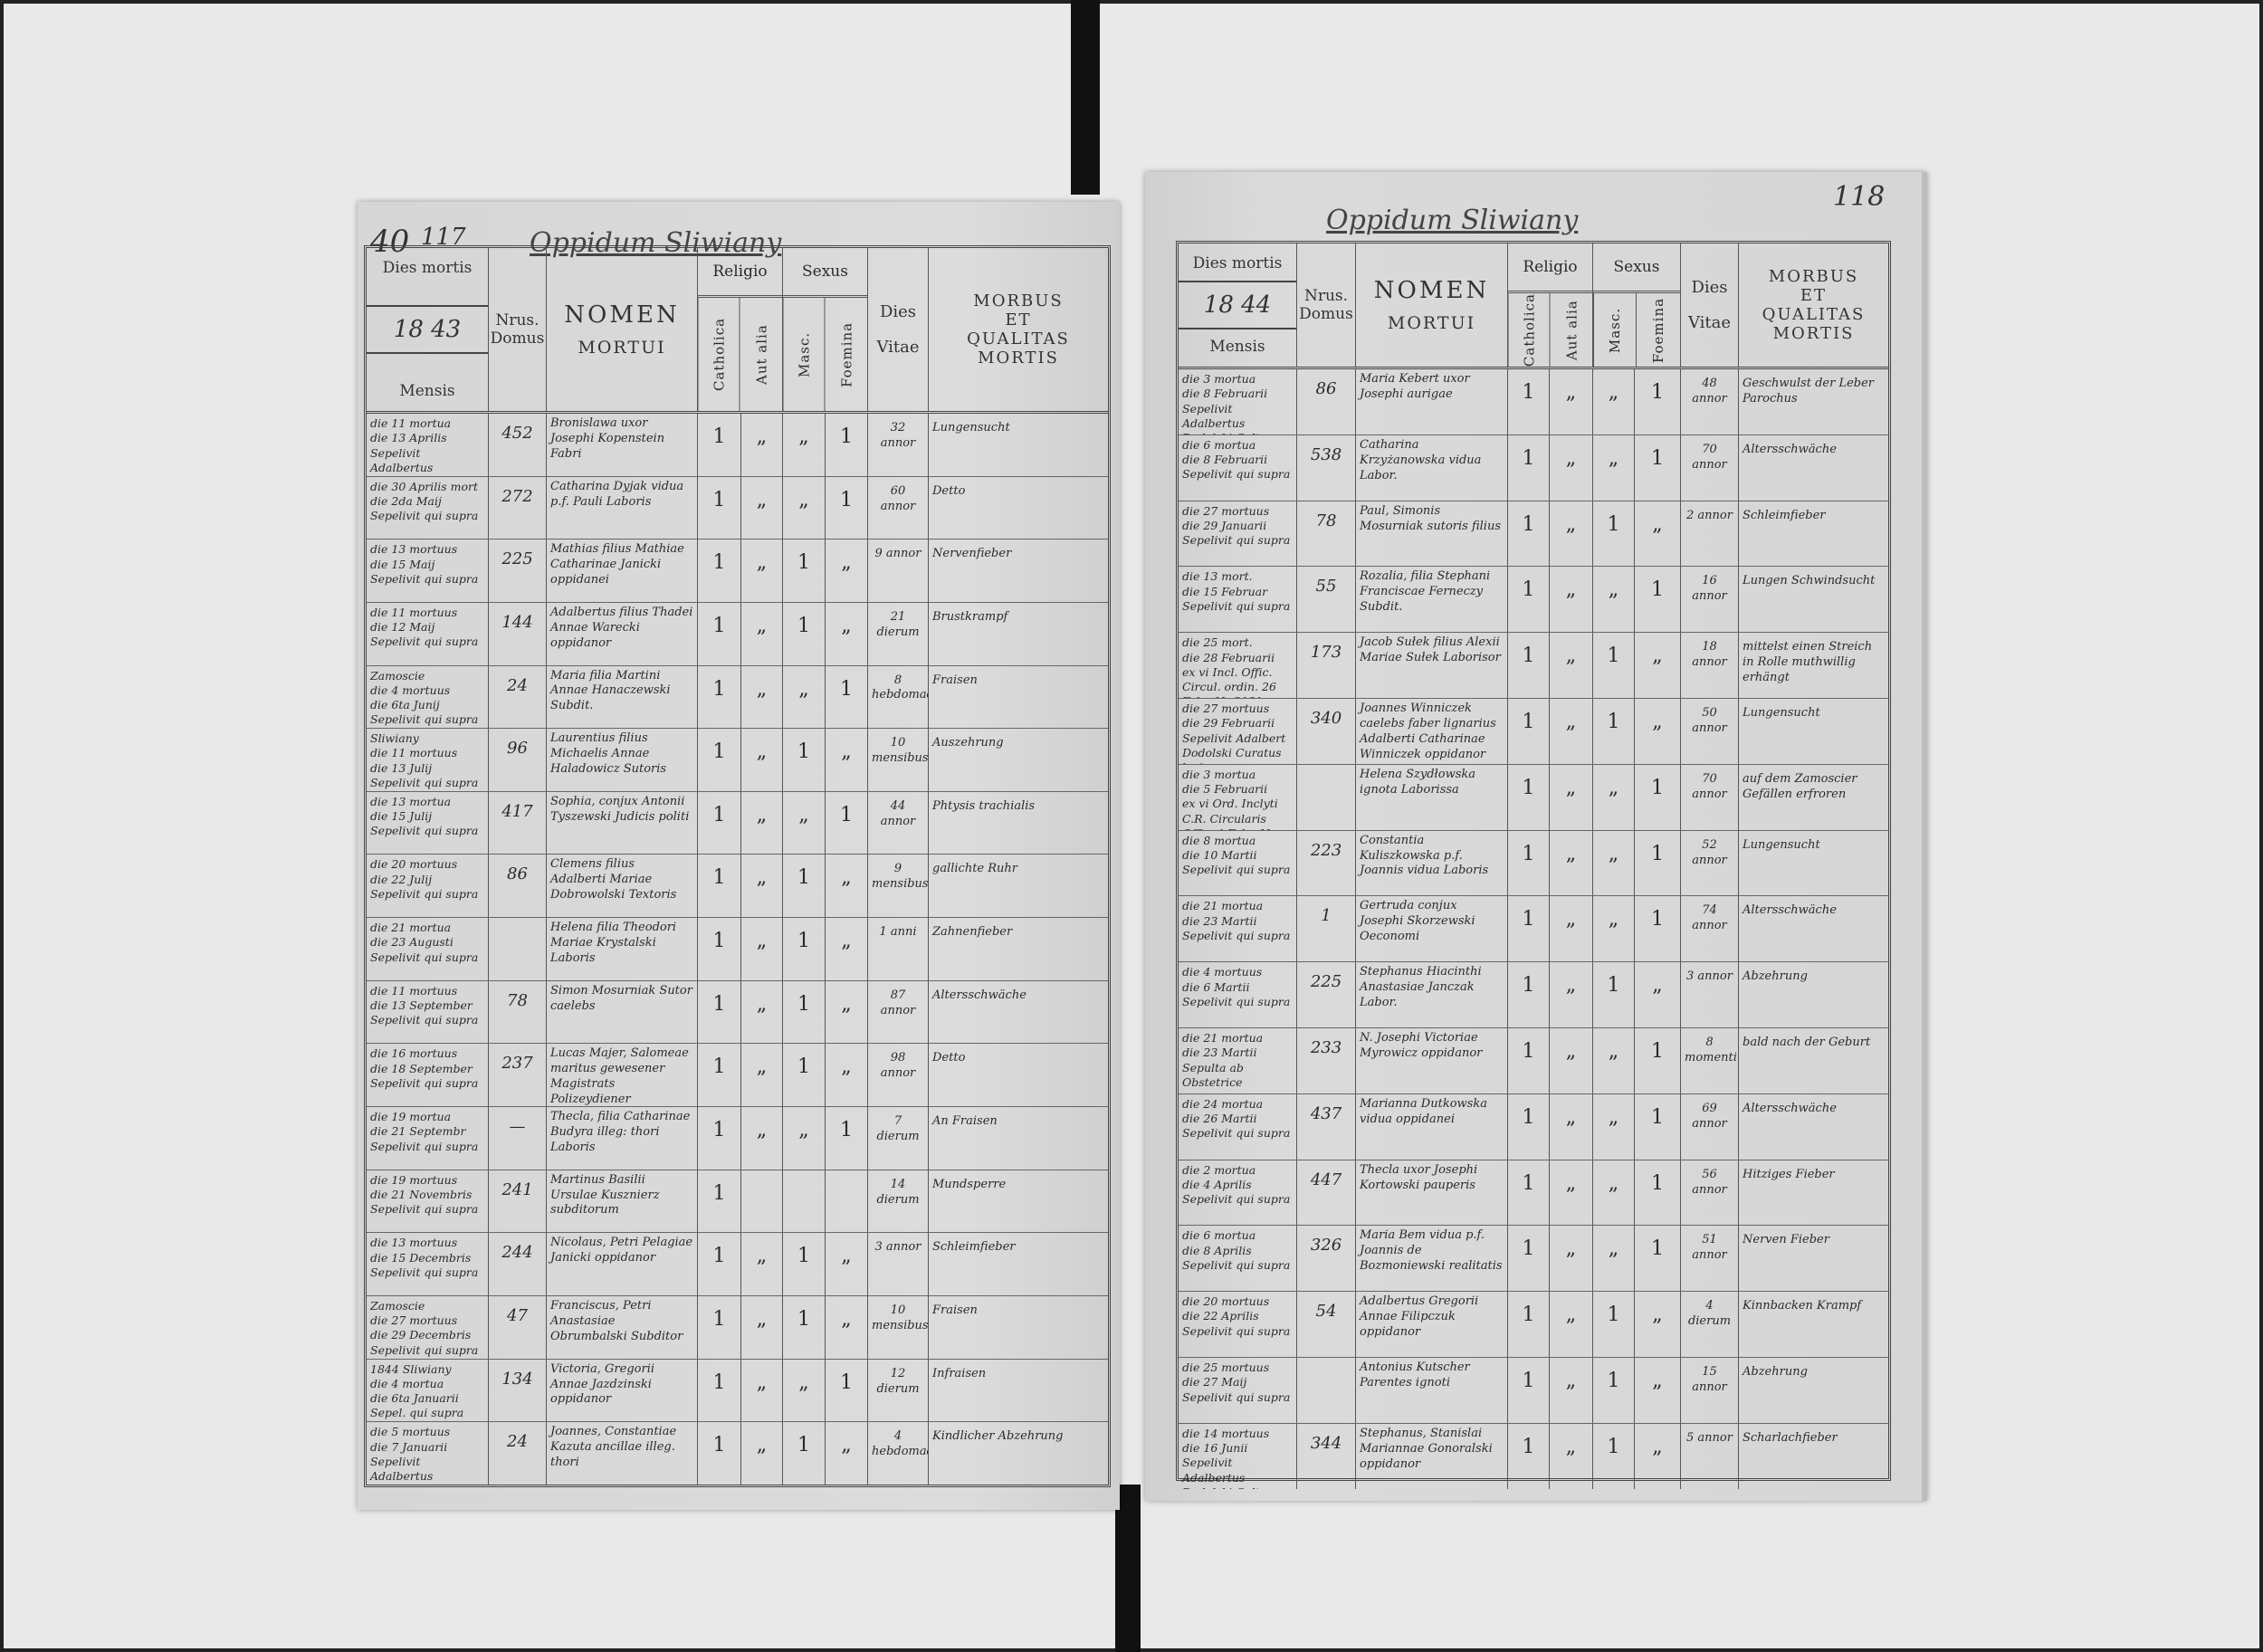  What do you see at coordinates (1432, 306) in the screenshot?
I see `header-nomen-mortui: NOMEN MORTUI` at bounding box center [1432, 306].